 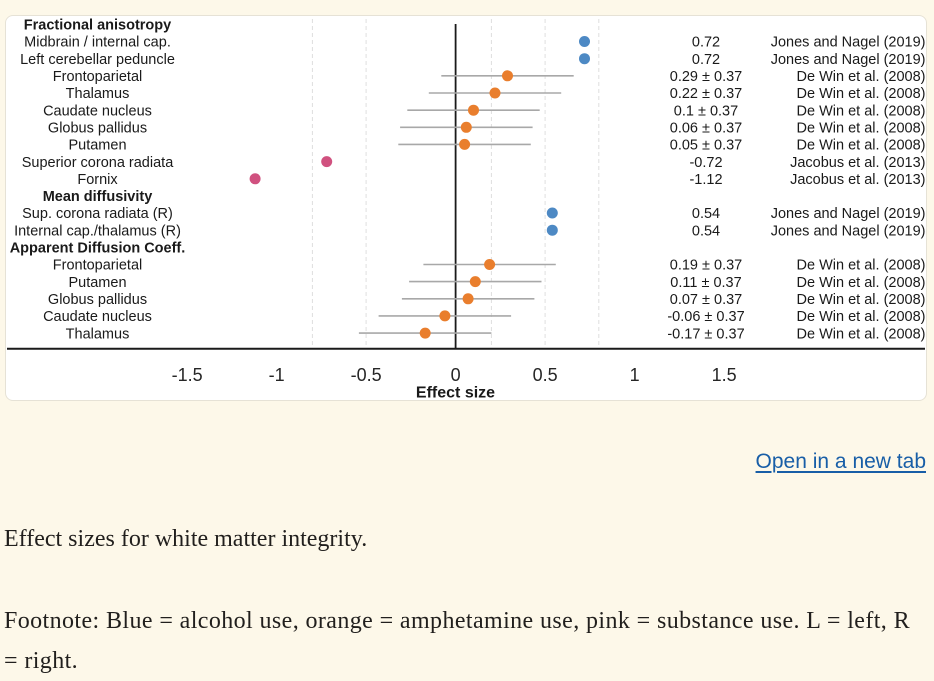 I want to click on svg-text: 1.5, so click(x=724, y=375).